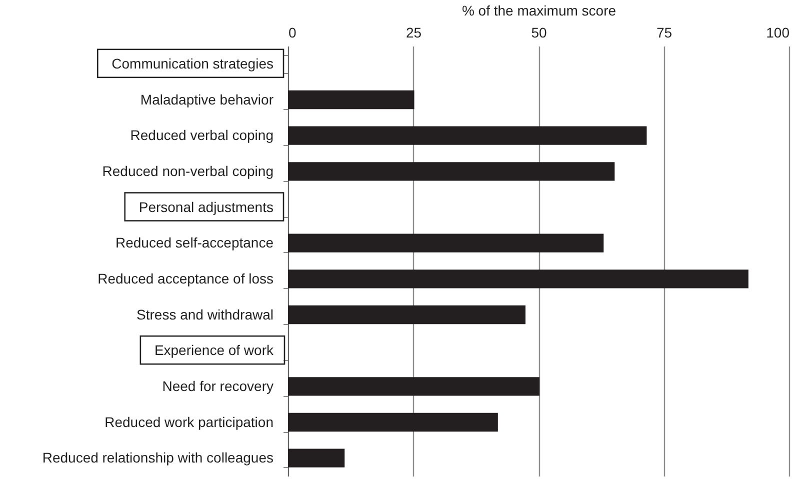  Describe the element at coordinates (202, 135) in the screenshot. I see `y-tick-label: Reduced verbal coping` at that location.